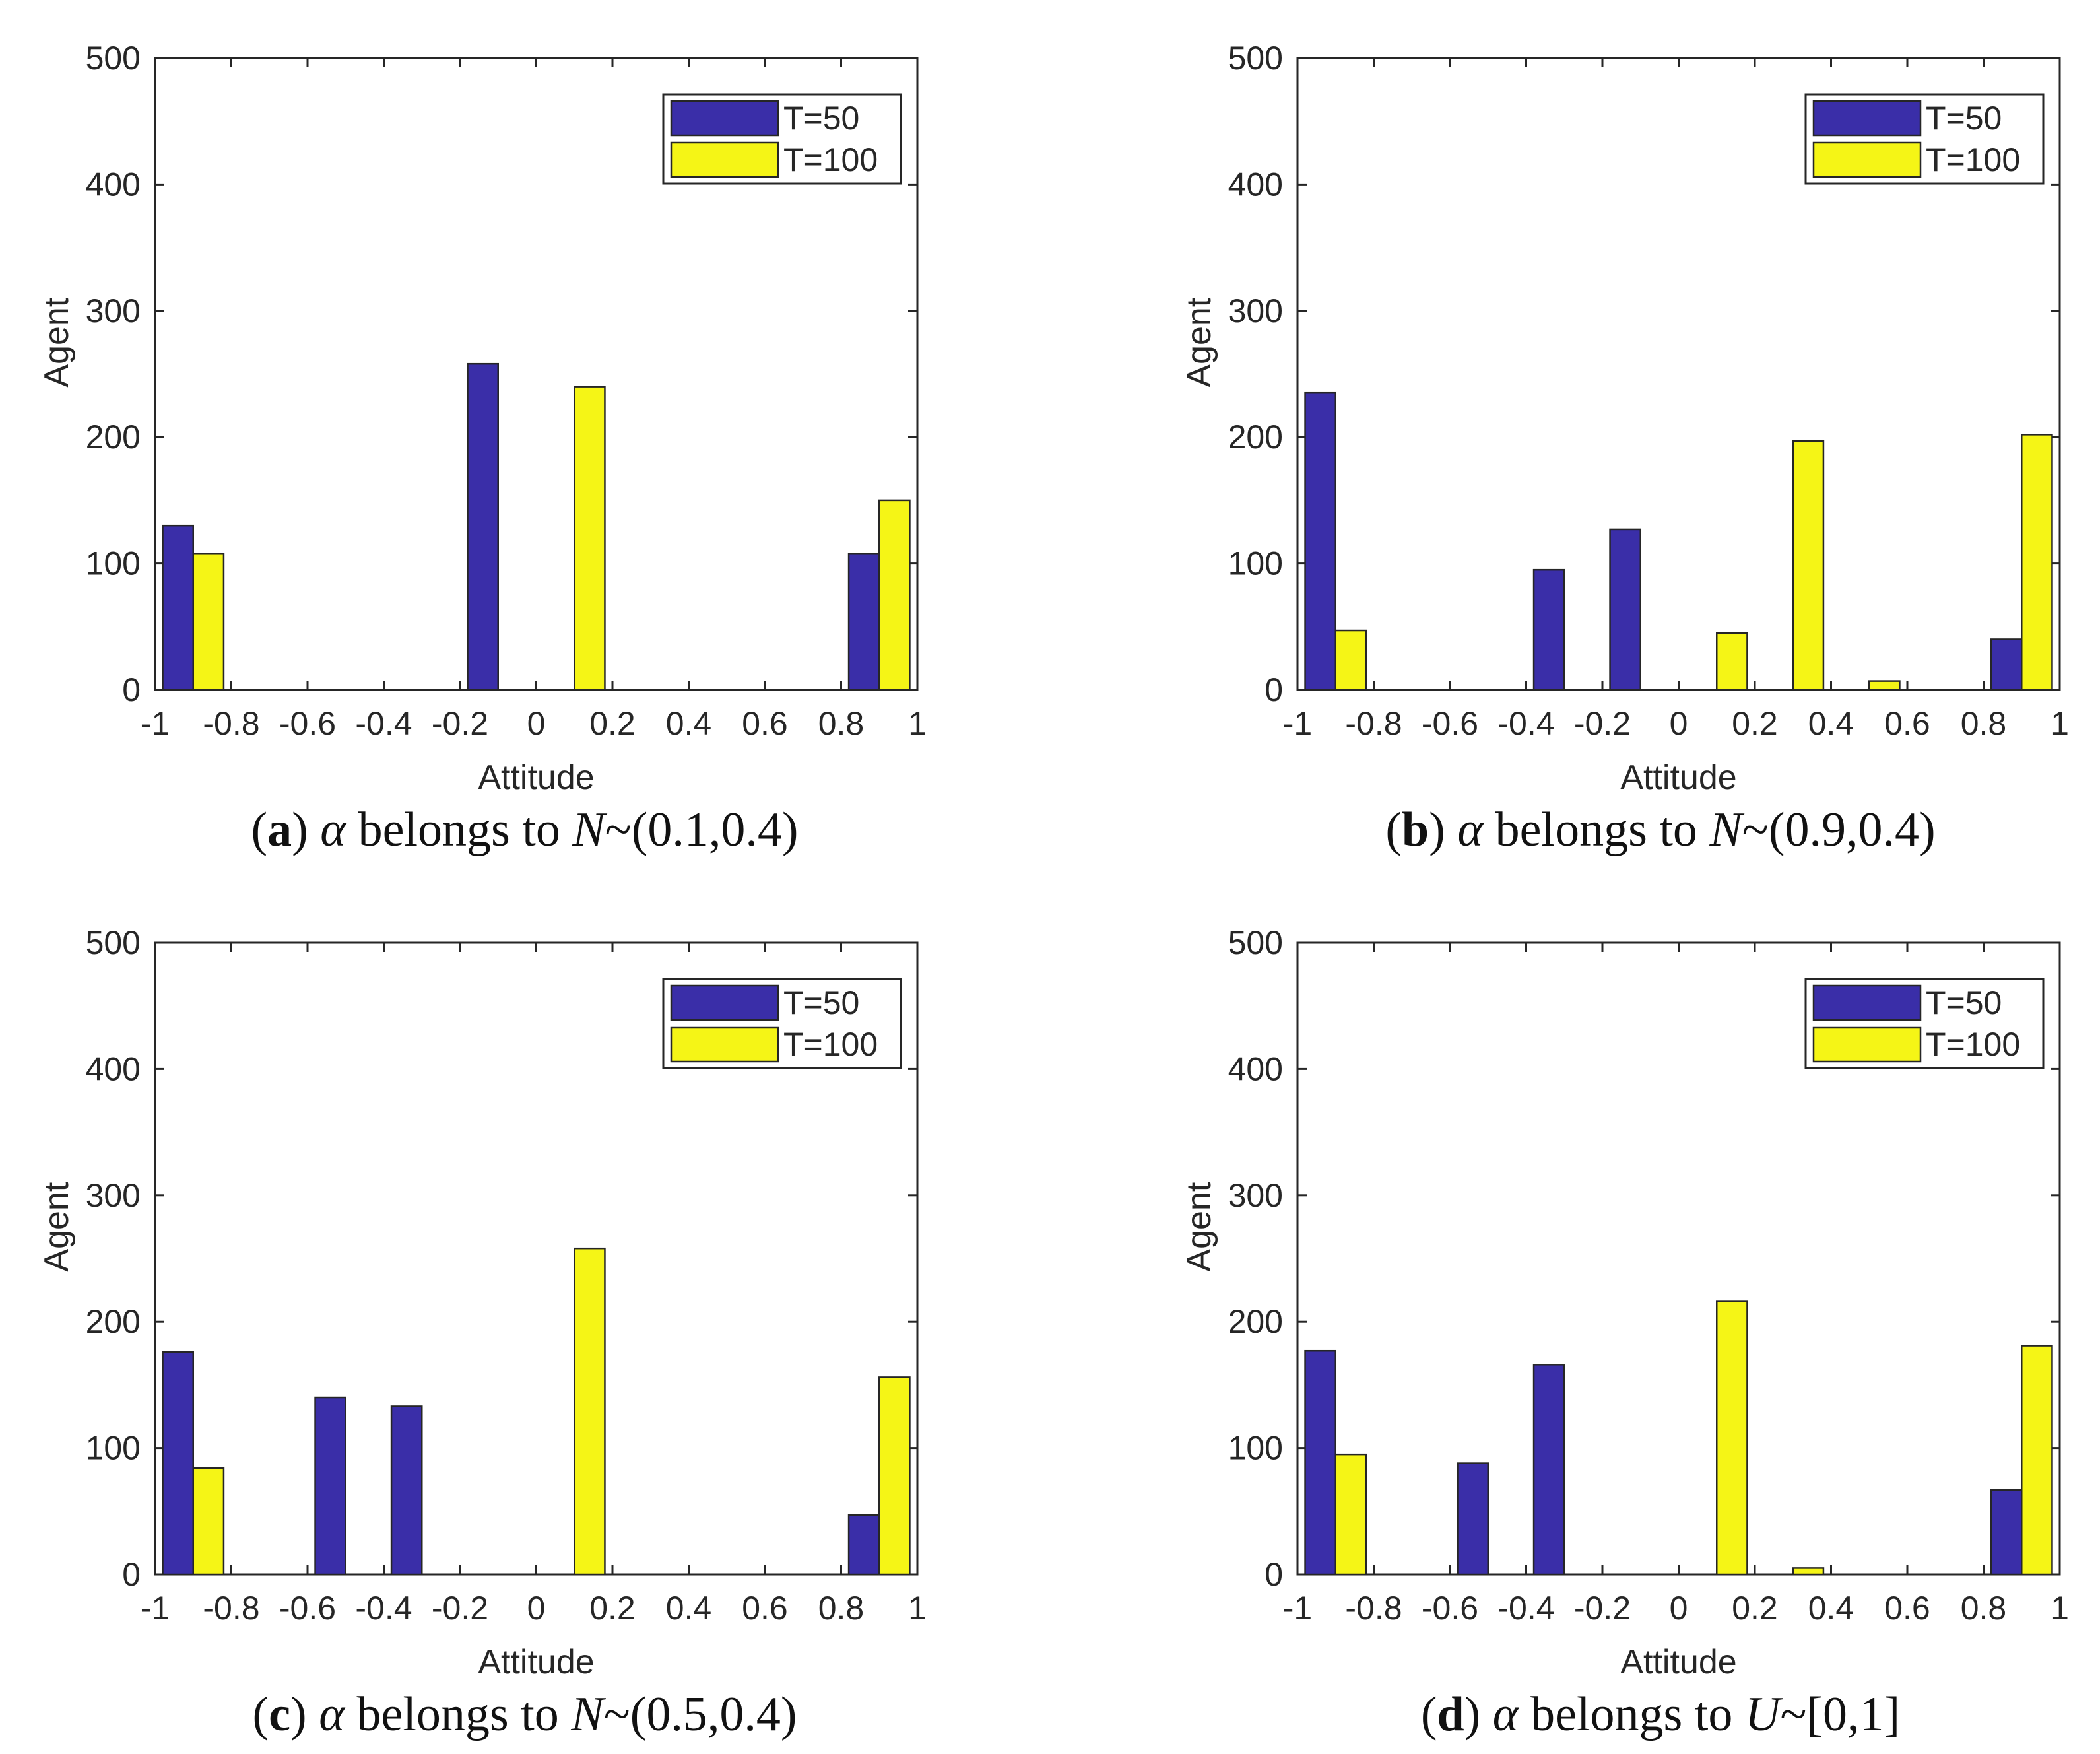  I want to click on x-tick-label: -0.6, so click(307, 724).